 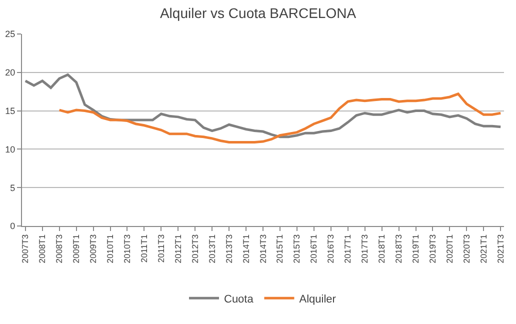 I want to click on legend-label: Alquiler, so click(x=317, y=299).